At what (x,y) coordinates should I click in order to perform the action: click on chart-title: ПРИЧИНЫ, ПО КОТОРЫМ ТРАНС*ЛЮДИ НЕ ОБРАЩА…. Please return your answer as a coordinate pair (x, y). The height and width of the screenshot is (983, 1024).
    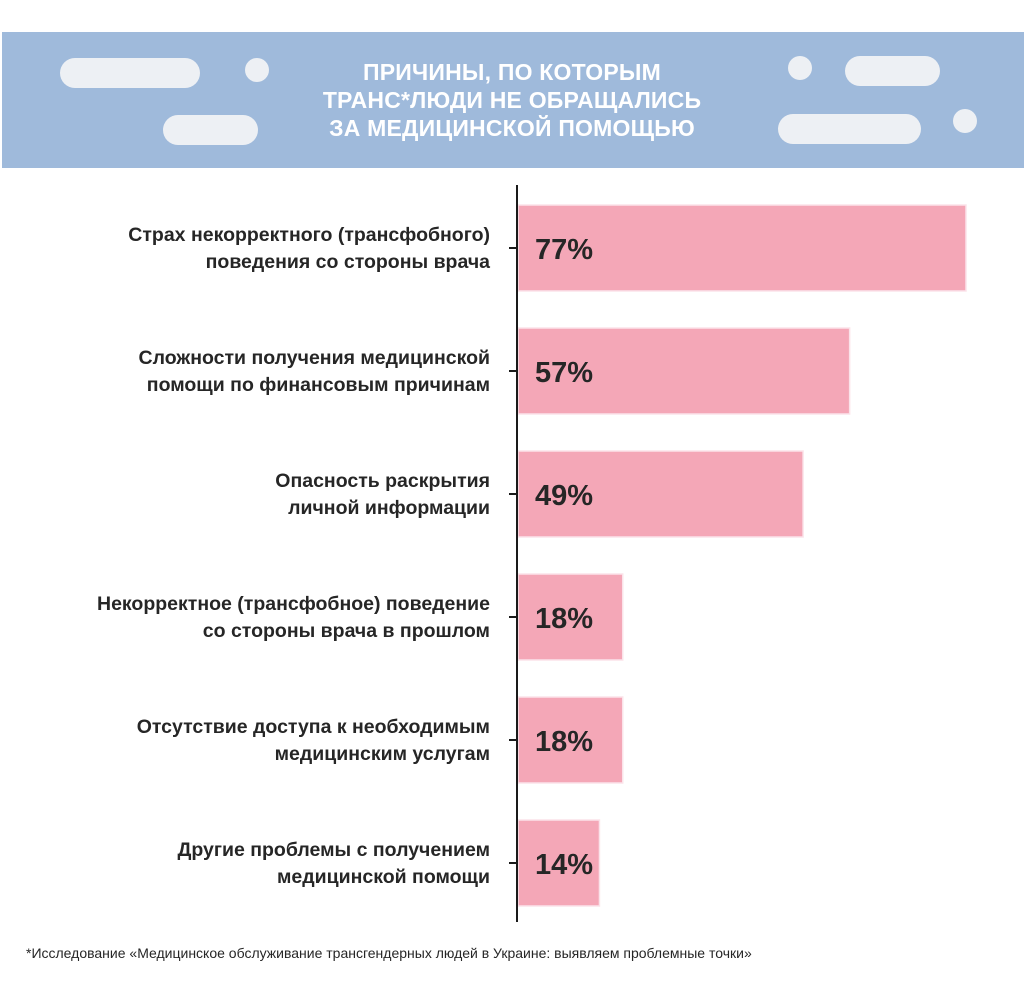
    Looking at the image, I should click on (512, 100).